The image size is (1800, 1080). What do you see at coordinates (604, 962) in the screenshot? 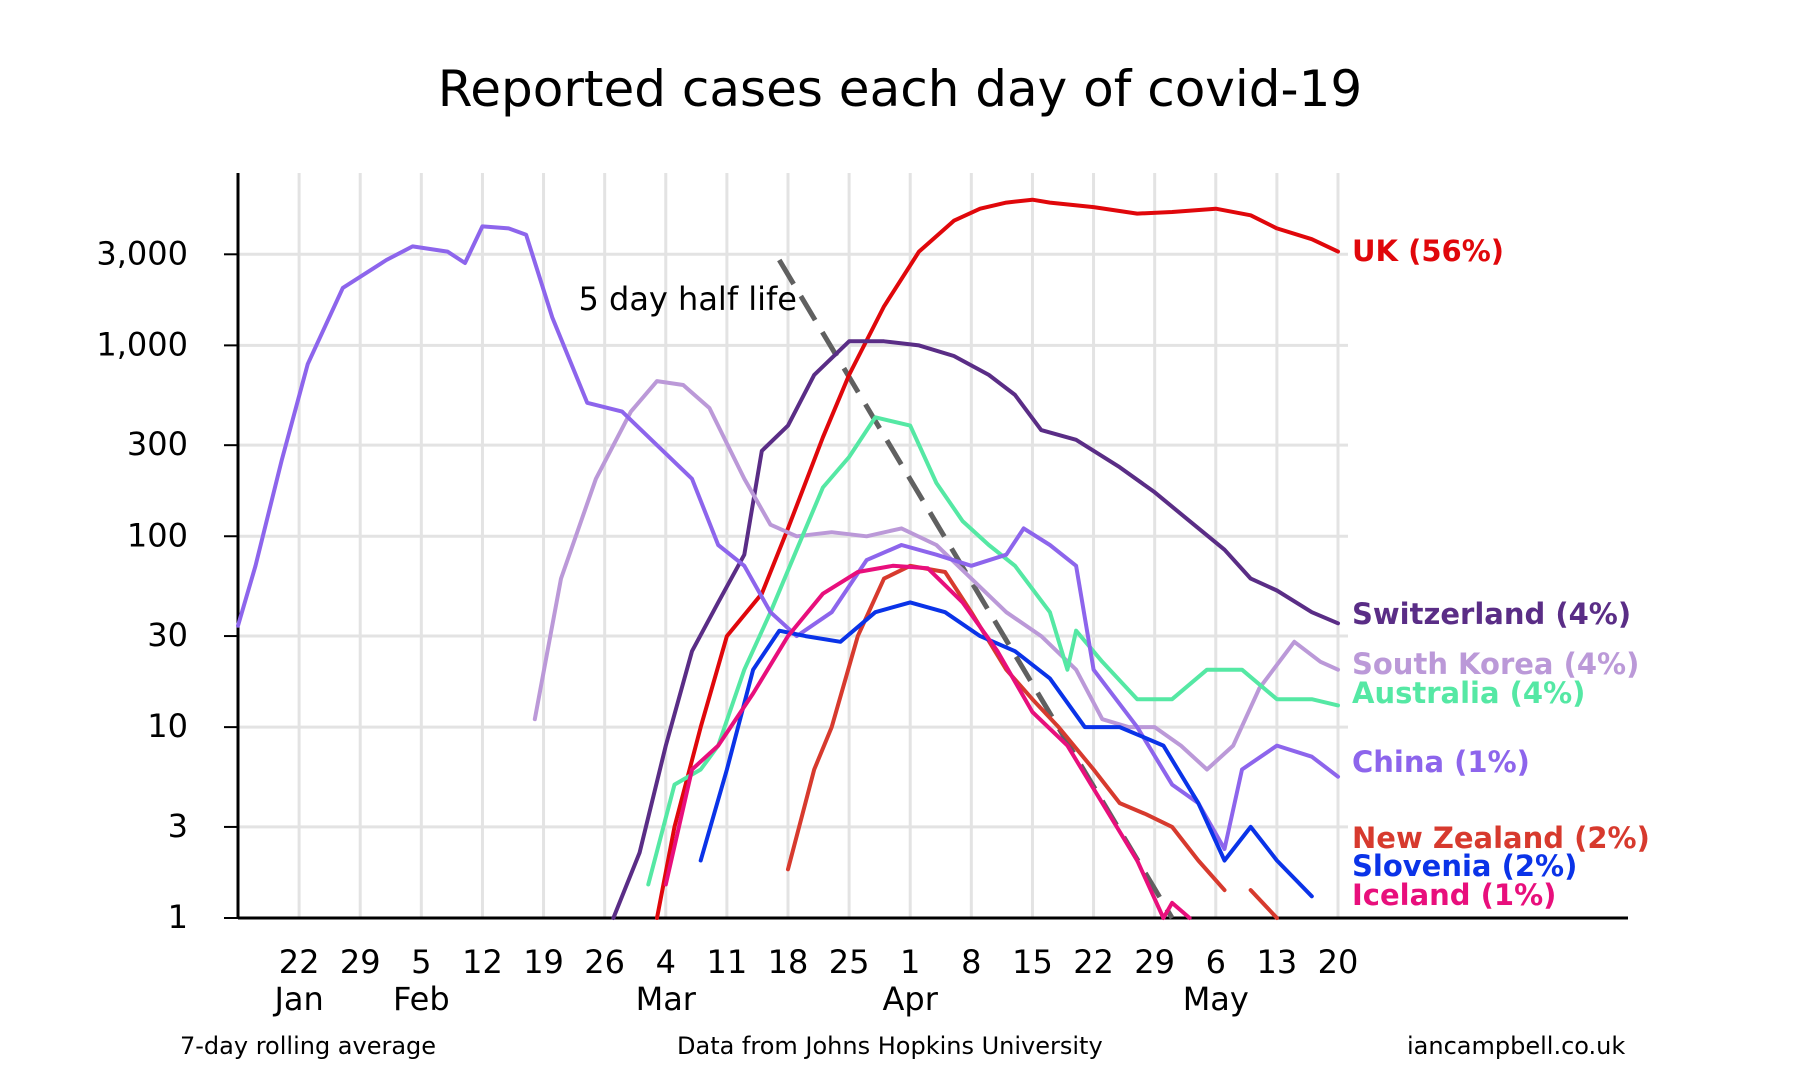
I see `x-tick-label: 26` at bounding box center [604, 962].